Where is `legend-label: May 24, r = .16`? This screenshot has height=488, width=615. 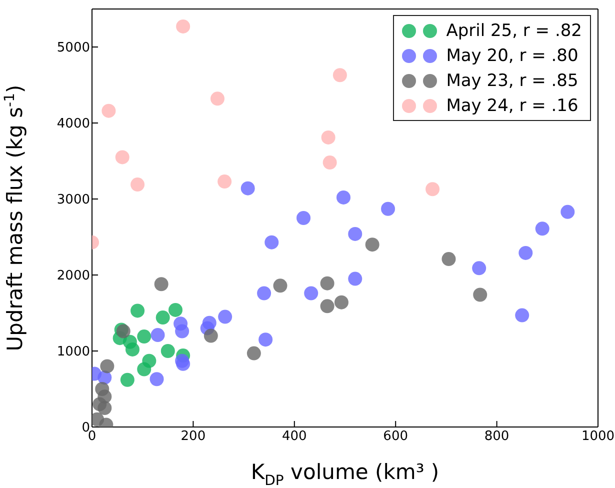
legend-label: May 24, r = .16 is located at coordinates (512, 106).